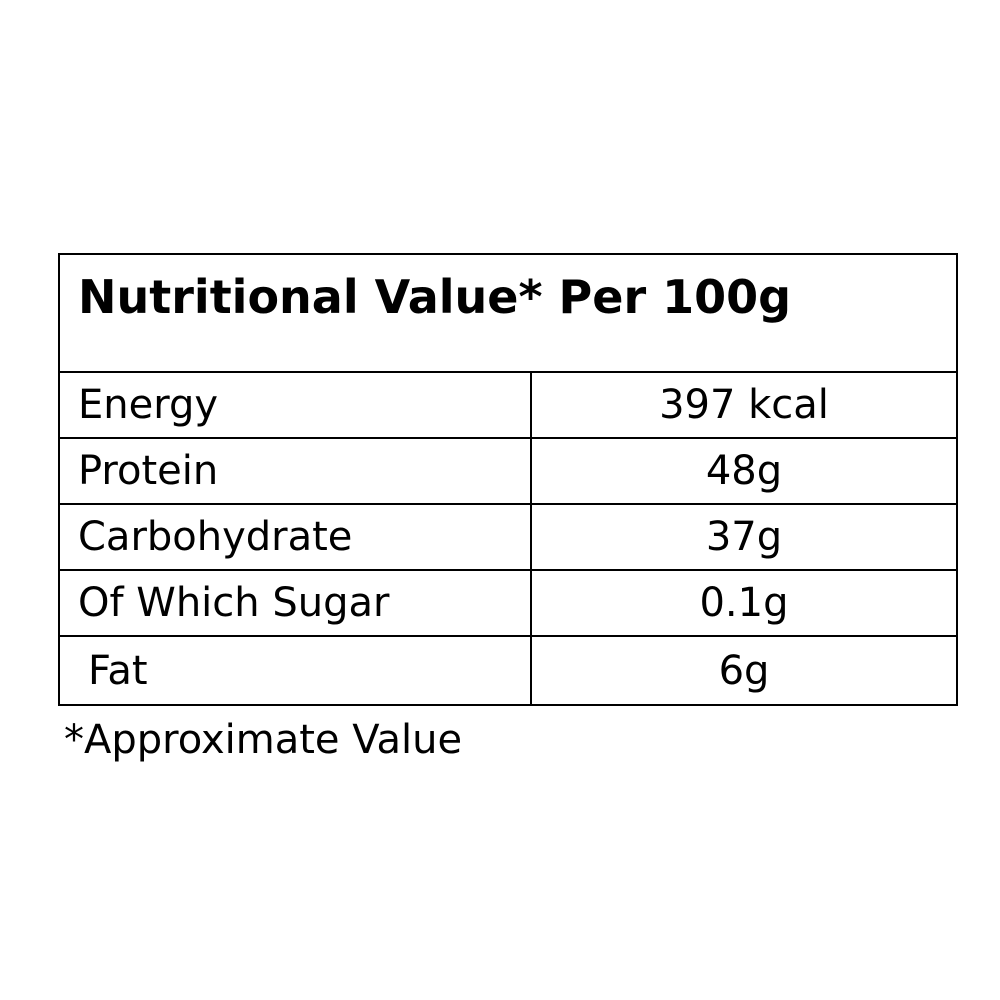 This screenshot has width=1000, height=1000. What do you see at coordinates (435, 297) in the screenshot?
I see `table-title: Nutritional Value* Per 100g` at bounding box center [435, 297].